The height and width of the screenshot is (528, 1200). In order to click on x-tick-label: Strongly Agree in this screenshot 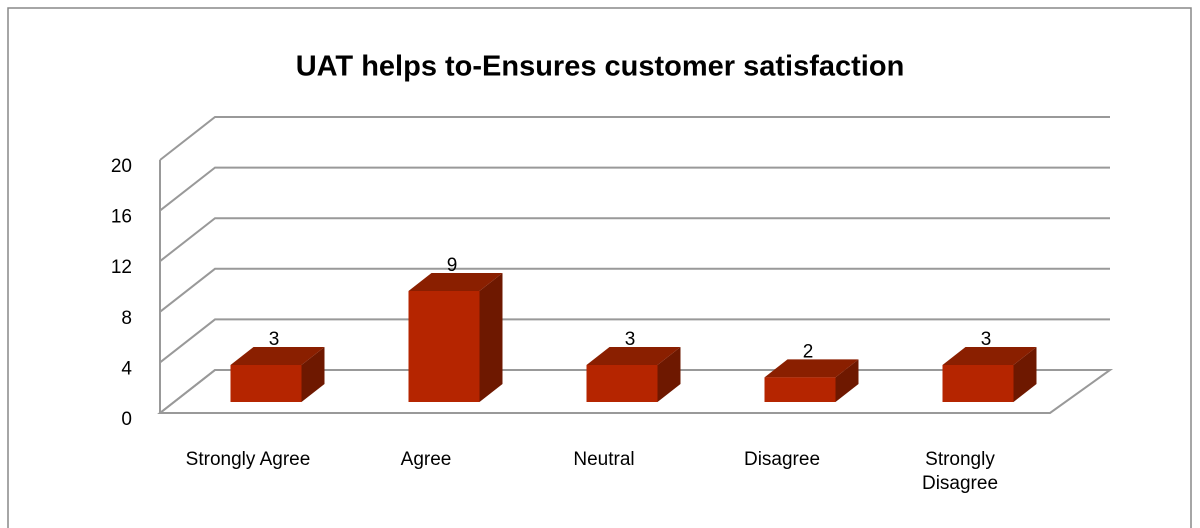, I will do `click(248, 459)`.